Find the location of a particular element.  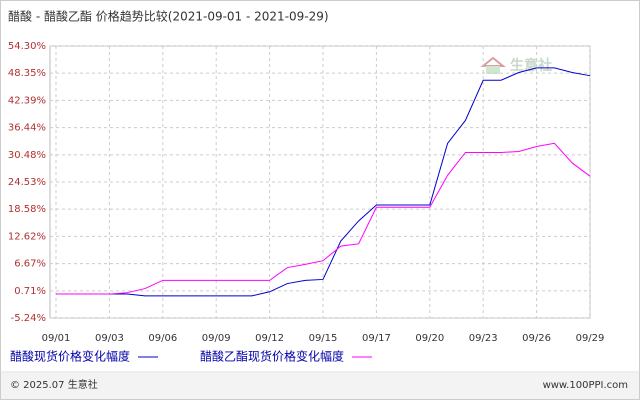

y-tick-label: 42.39% is located at coordinates (27, 100).